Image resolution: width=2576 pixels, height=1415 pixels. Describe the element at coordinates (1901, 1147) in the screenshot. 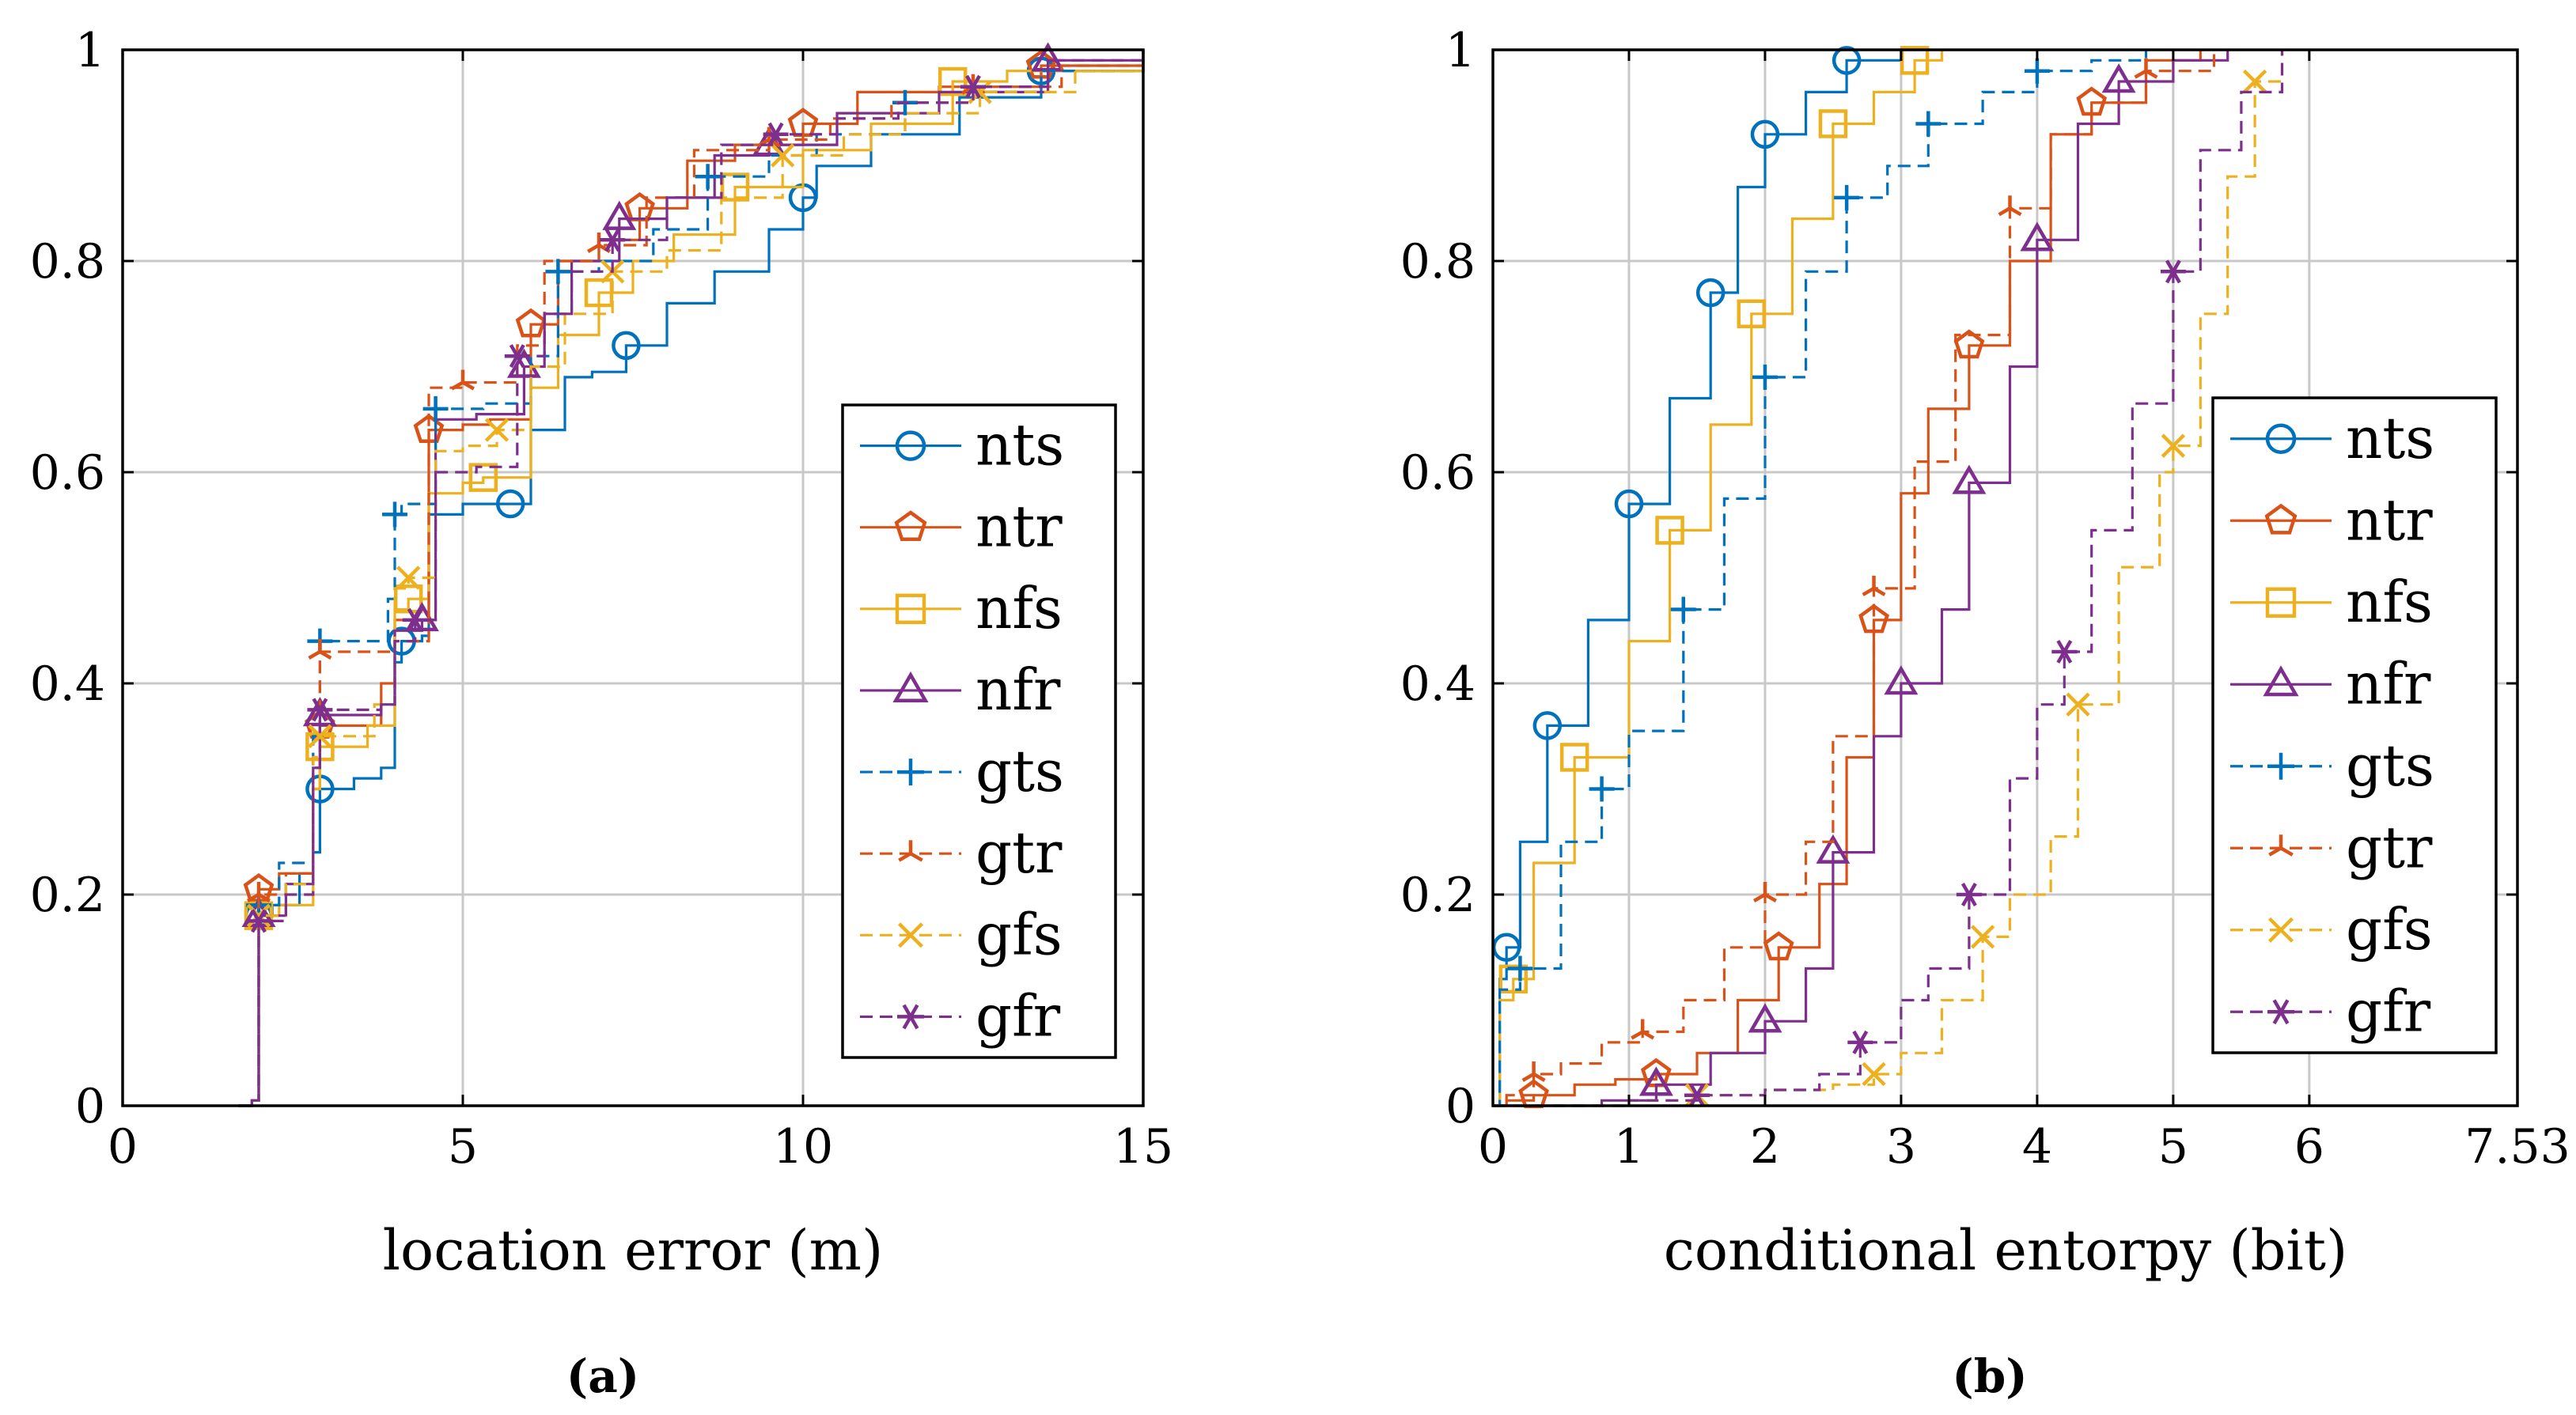

I see `x-tick-label: 3` at that location.